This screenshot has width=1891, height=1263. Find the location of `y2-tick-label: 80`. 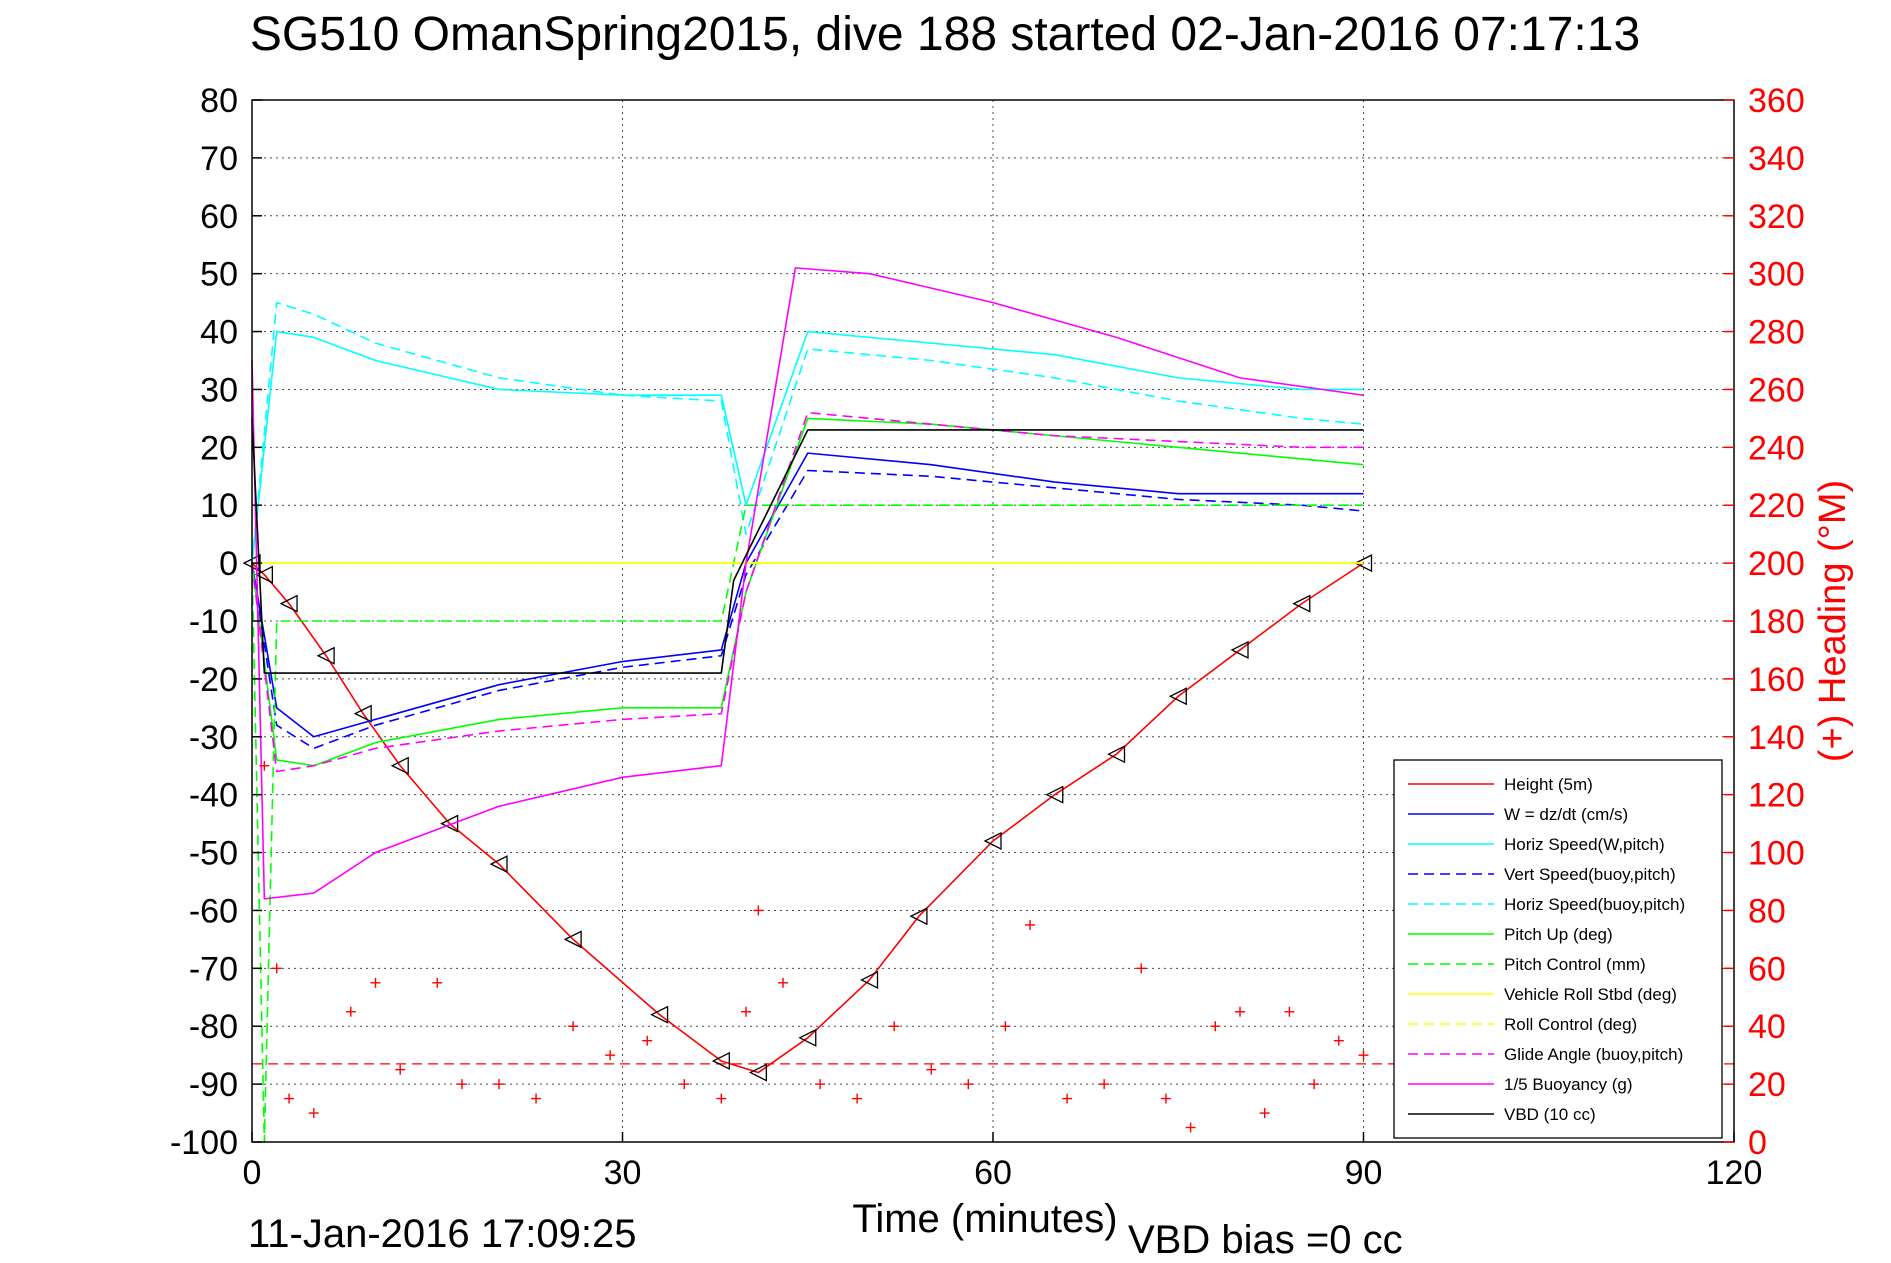

y2-tick-label: 80 is located at coordinates (1767, 911).